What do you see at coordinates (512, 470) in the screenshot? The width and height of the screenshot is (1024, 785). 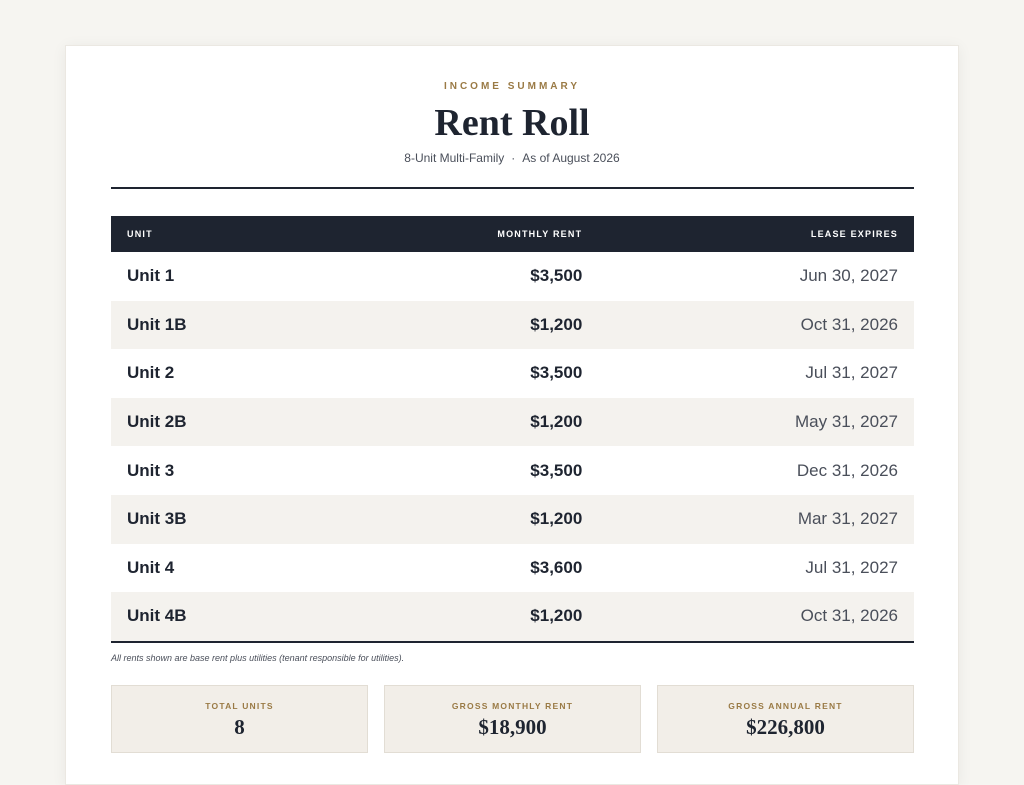 I see `table-row: Unit 3 $3,500 Dec 31, 2026` at bounding box center [512, 470].